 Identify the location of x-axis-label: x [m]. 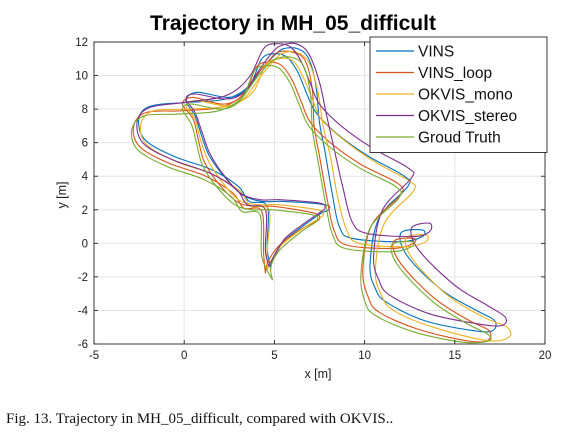
(317, 374).